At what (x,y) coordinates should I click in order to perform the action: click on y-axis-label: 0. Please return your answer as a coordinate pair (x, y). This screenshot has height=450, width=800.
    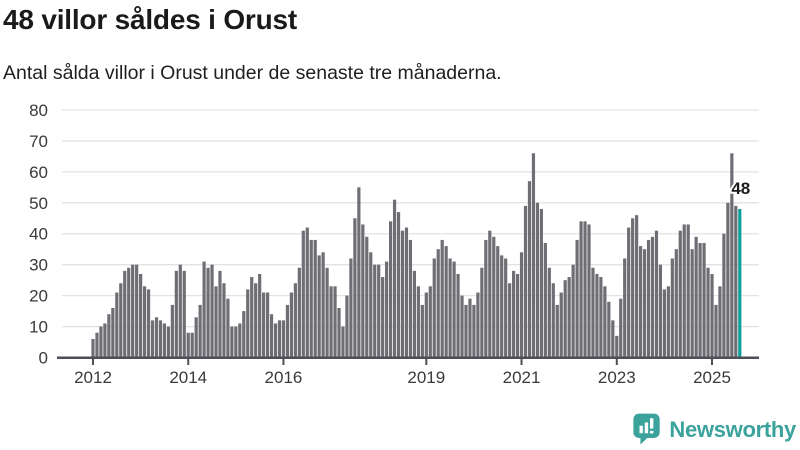
    Looking at the image, I should click on (43, 358).